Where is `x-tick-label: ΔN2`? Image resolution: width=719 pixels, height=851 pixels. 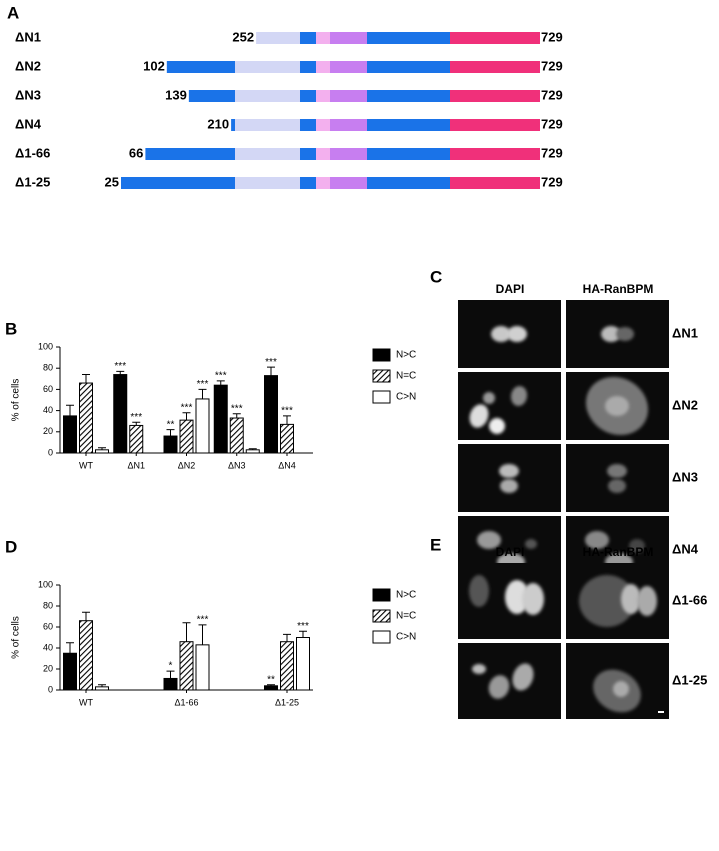
x-tick-label: ΔN2 is located at coordinates (187, 465).